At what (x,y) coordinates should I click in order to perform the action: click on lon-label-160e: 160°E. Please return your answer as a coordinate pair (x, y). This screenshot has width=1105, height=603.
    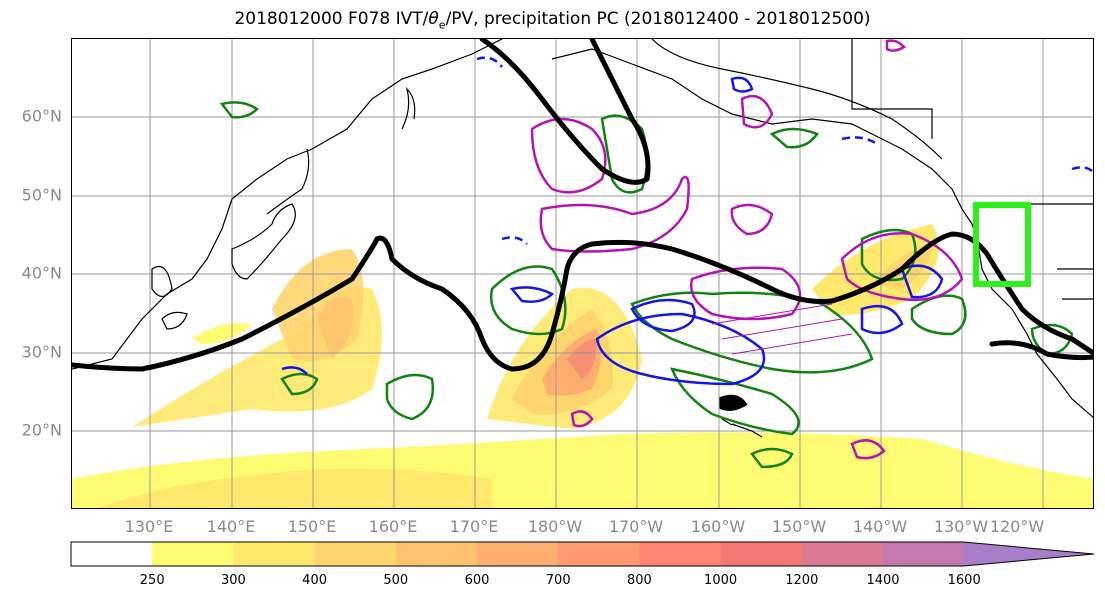
    Looking at the image, I should click on (393, 526).